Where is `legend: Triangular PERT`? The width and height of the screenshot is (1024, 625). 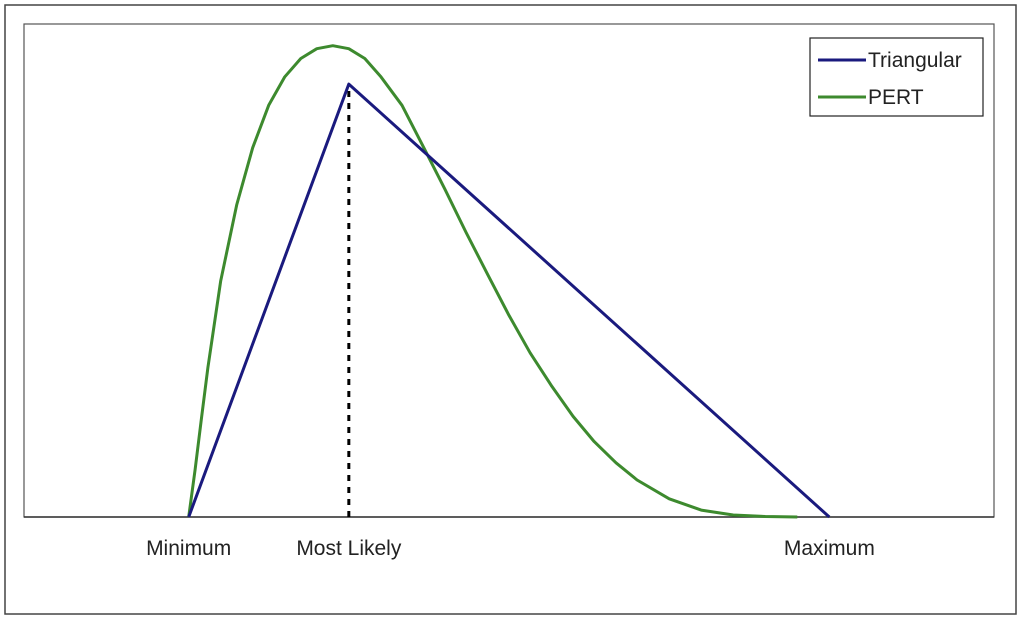
legend: Triangular PERT is located at coordinates (896, 77).